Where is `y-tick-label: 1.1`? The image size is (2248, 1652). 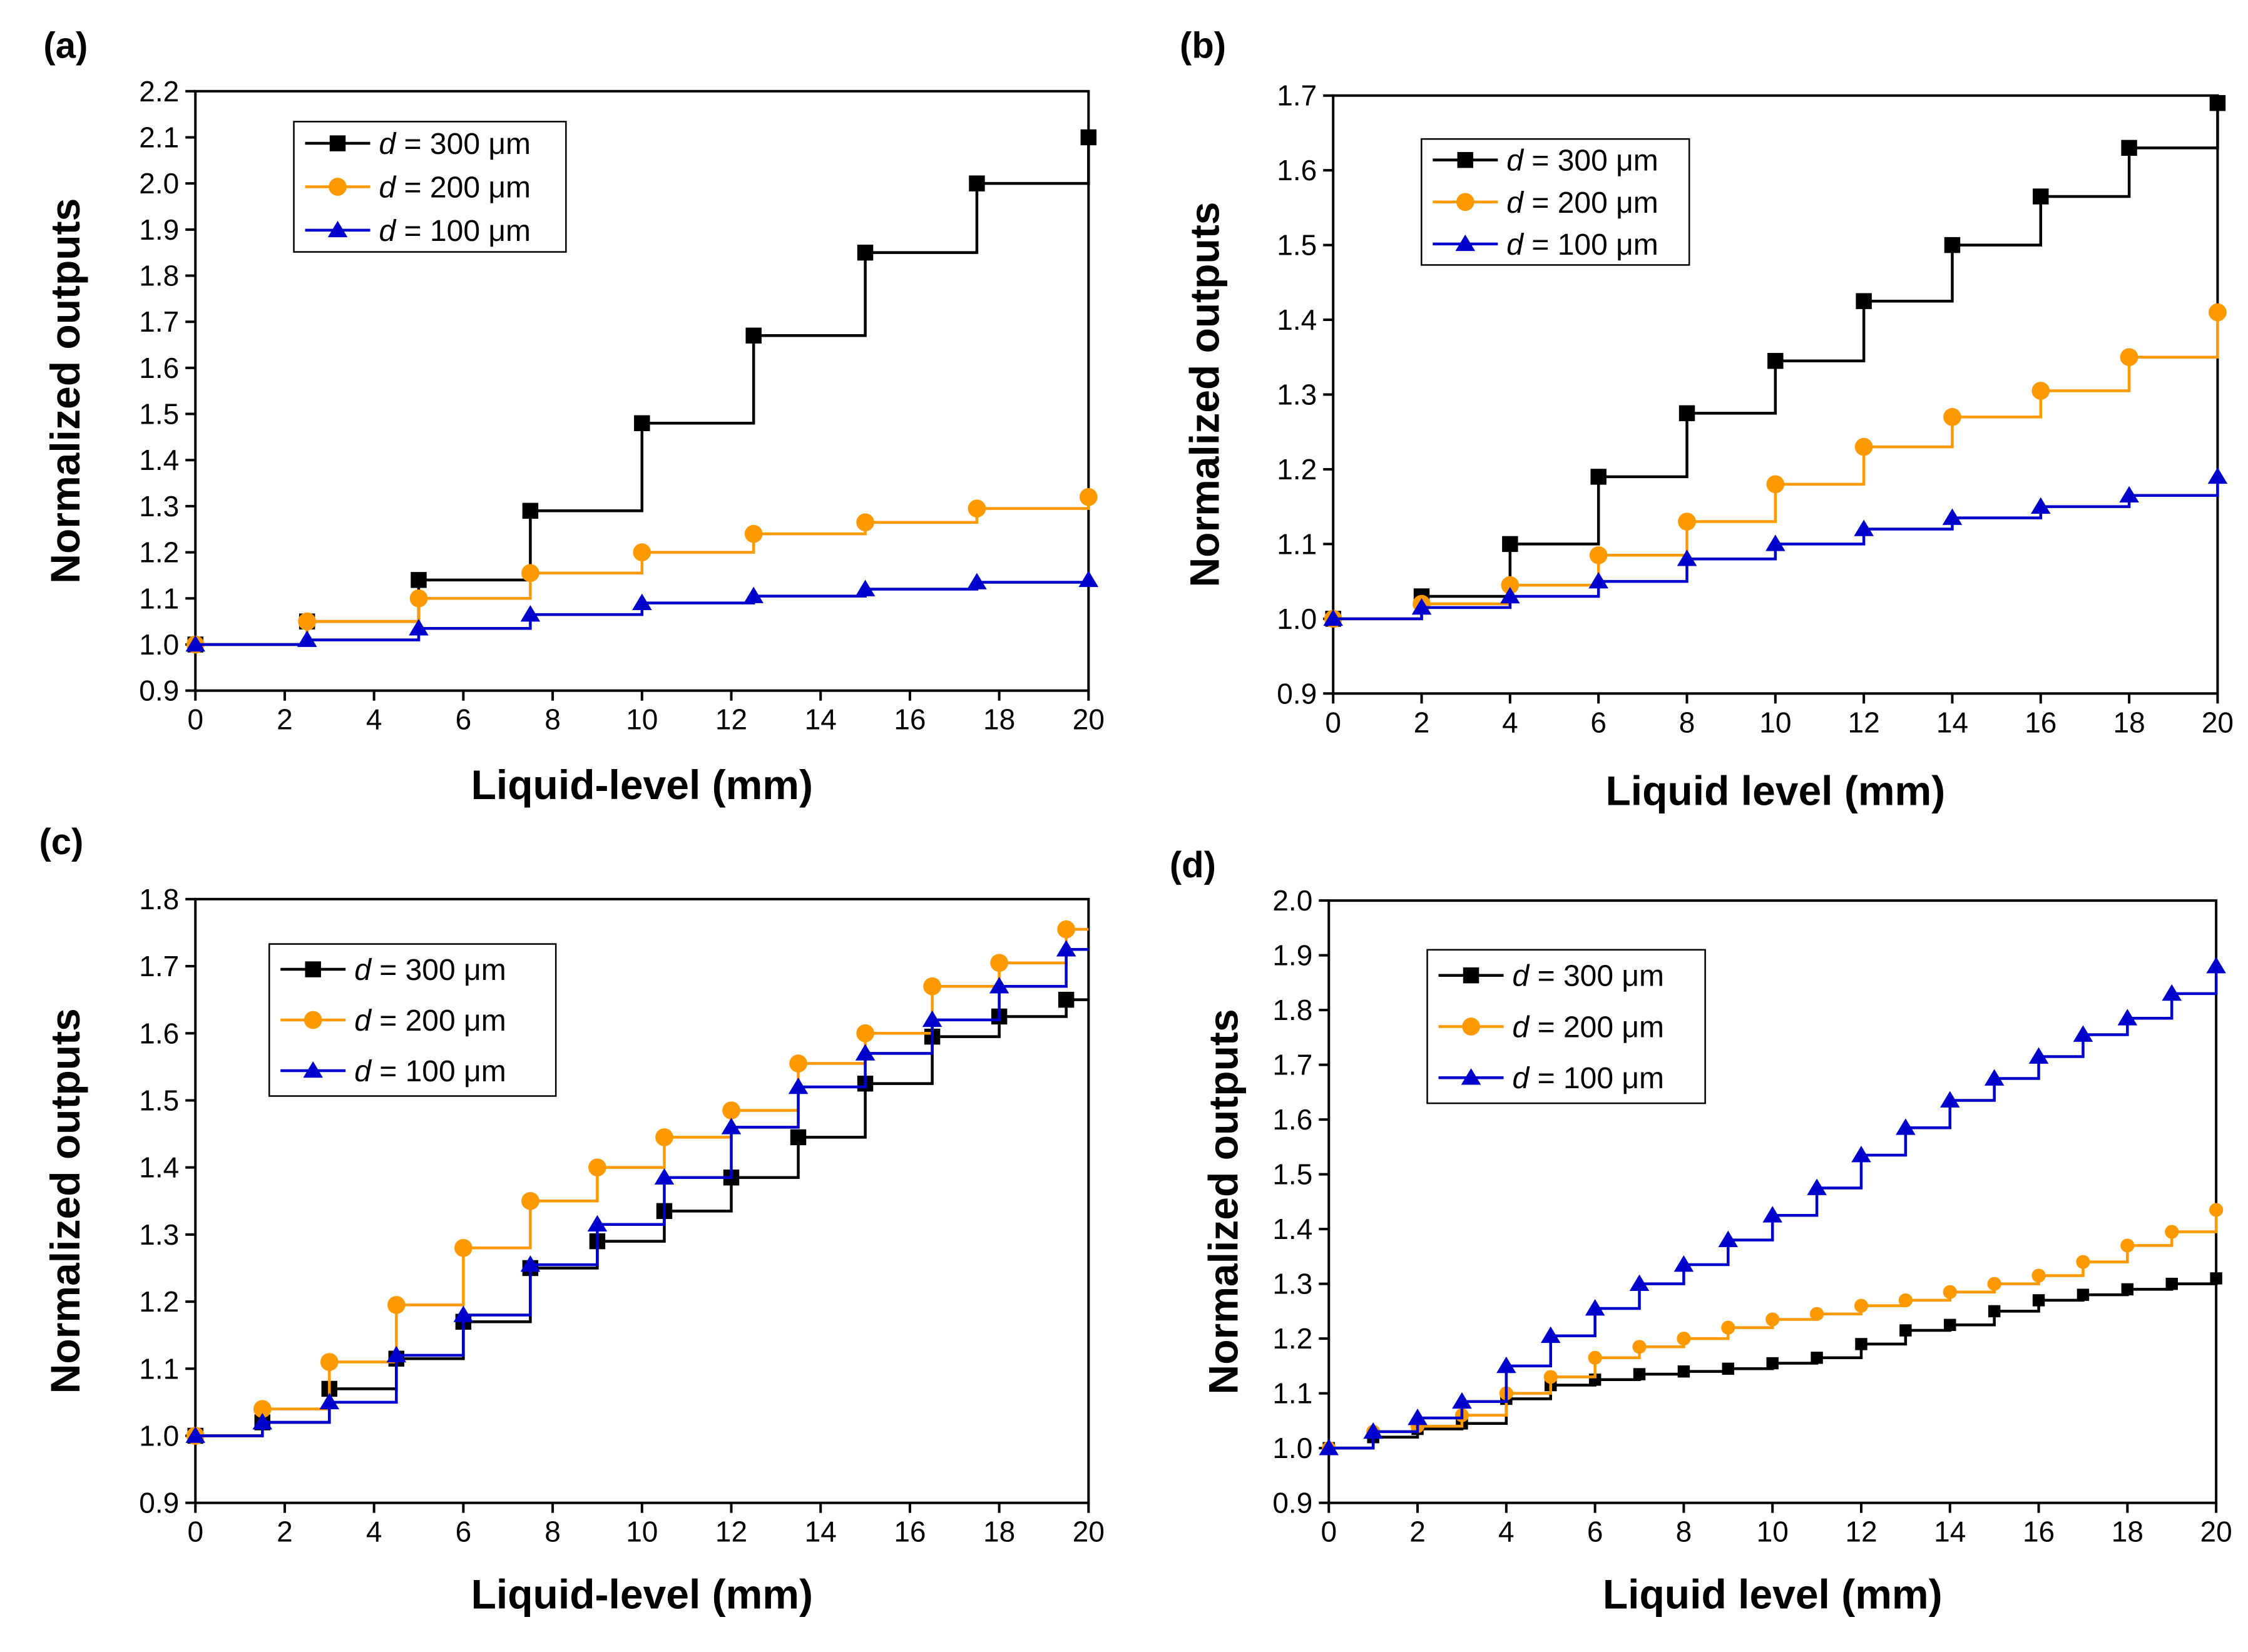 y-tick-label: 1.1 is located at coordinates (1292, 1393).